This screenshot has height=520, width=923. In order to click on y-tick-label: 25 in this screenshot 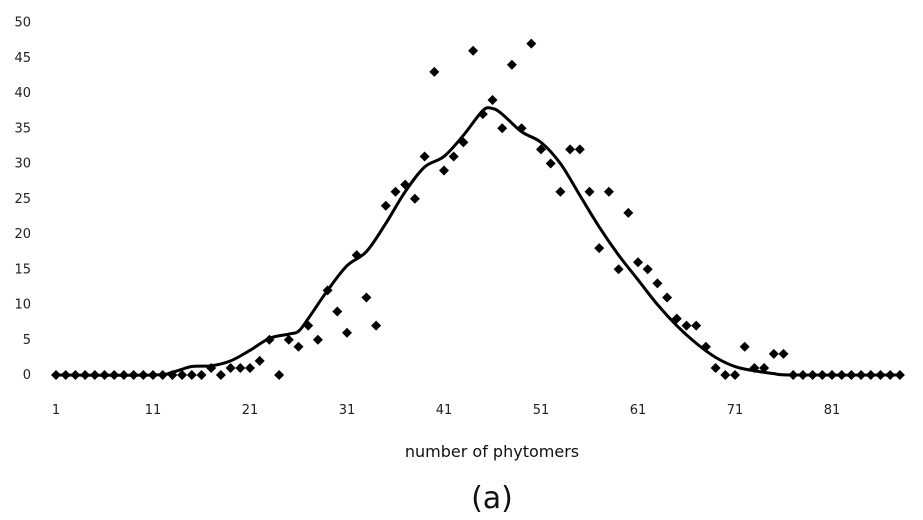, I will do `click(22, 199)`.